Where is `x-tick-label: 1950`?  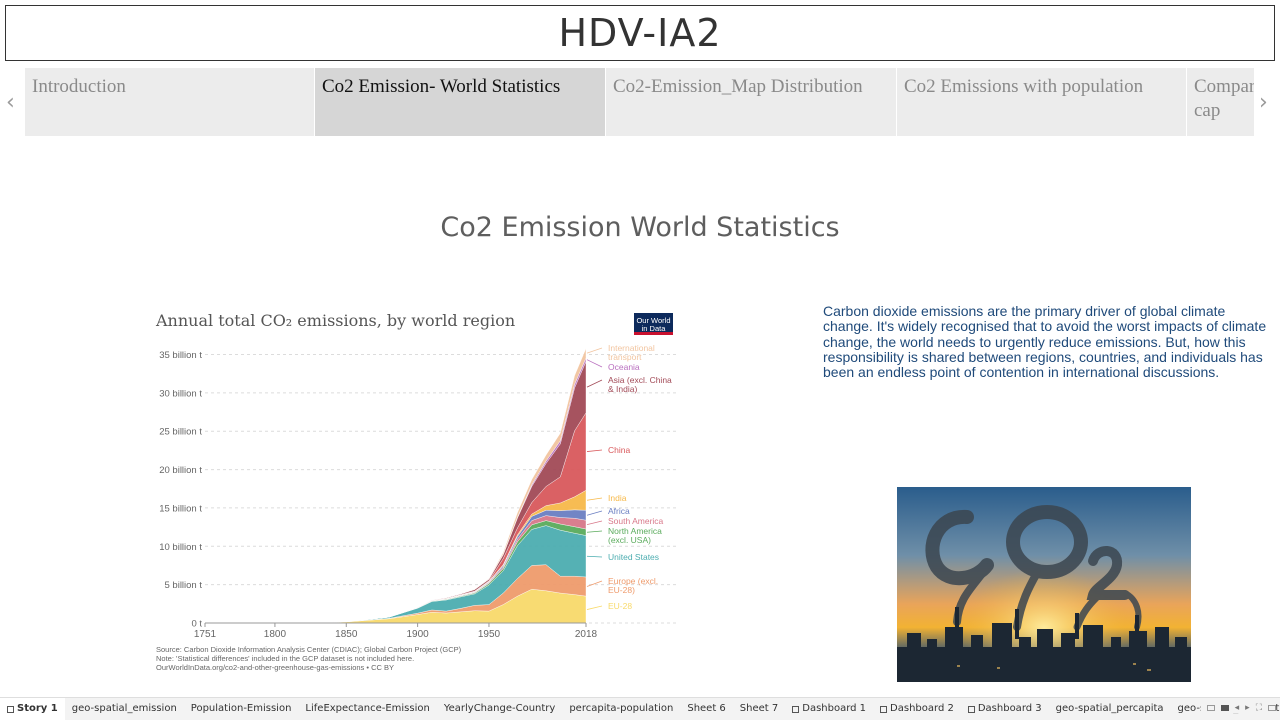 x-tick-label: 1950 is located at coordinates (489, 634).